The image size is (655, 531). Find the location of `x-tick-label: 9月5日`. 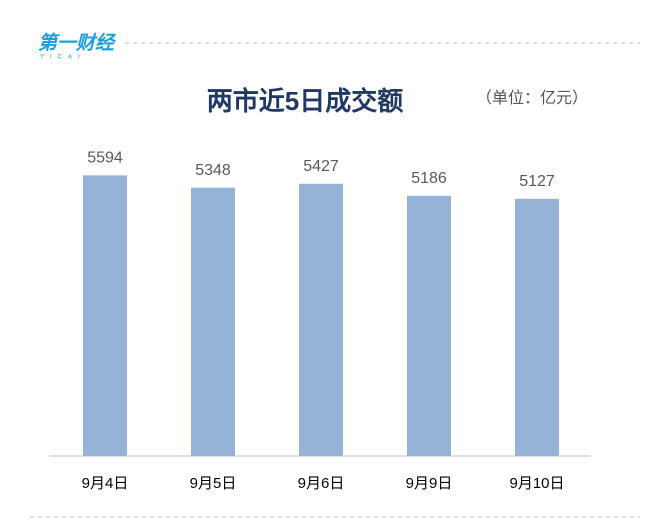

x-tick-label: 9月5日 is located at coordinates (213, 483).